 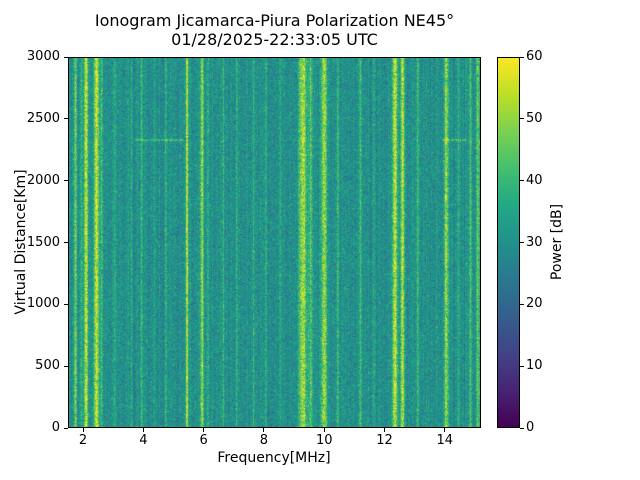 I want to click on y-tick-label: 3000, so click(x=43, y=56).